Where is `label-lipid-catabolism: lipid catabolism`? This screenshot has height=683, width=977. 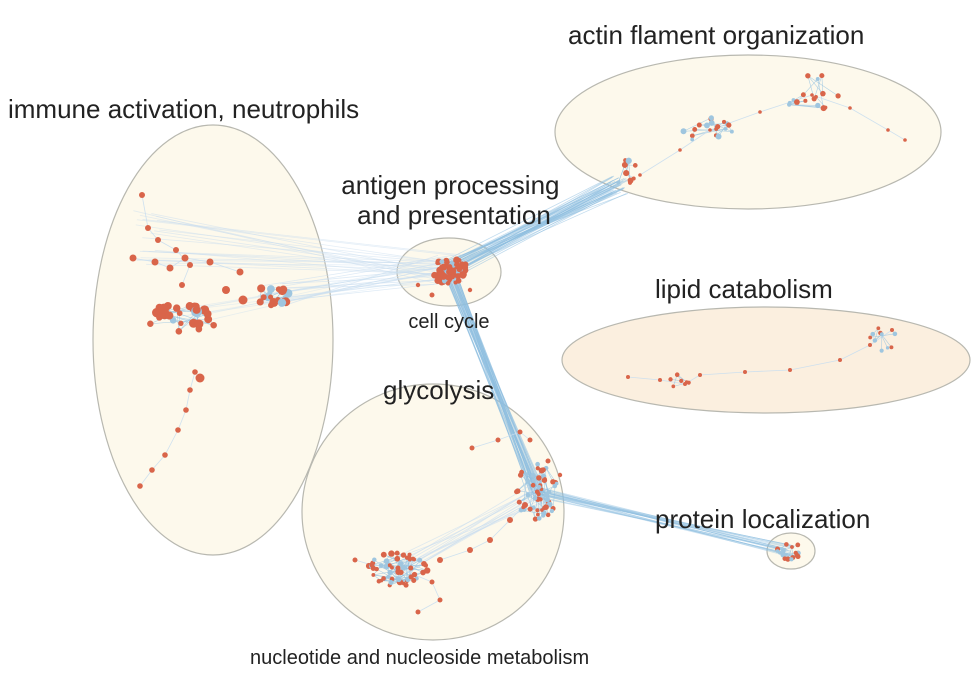 label-lipid-catabolism: lipid catabolism is located at coordinates (744, 289).